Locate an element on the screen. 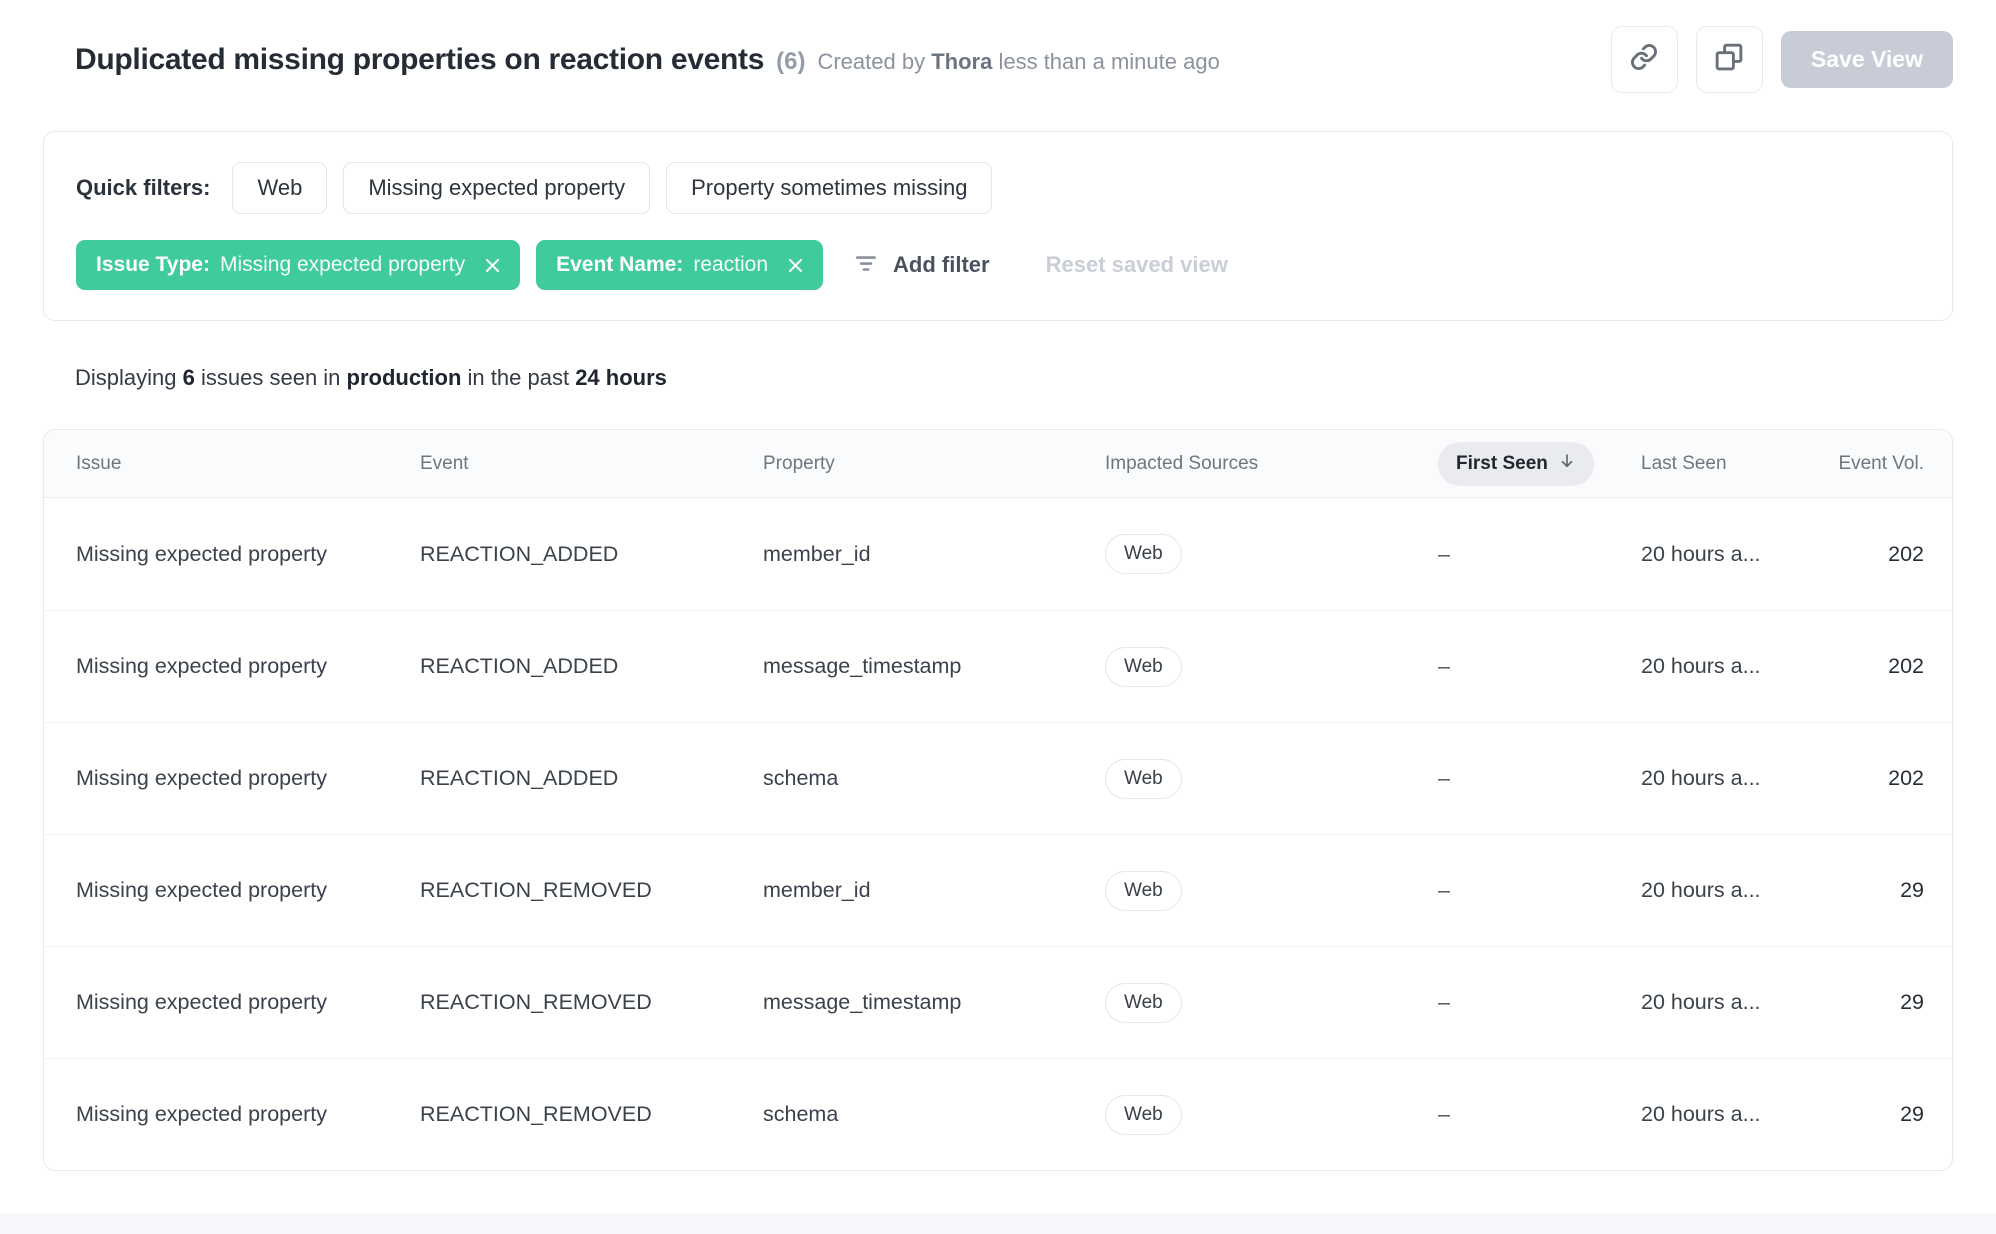 Image resolution: width=1996 pixels, height=1234 pixels. header-actions: Save View is located at coordinates (1781, 59).